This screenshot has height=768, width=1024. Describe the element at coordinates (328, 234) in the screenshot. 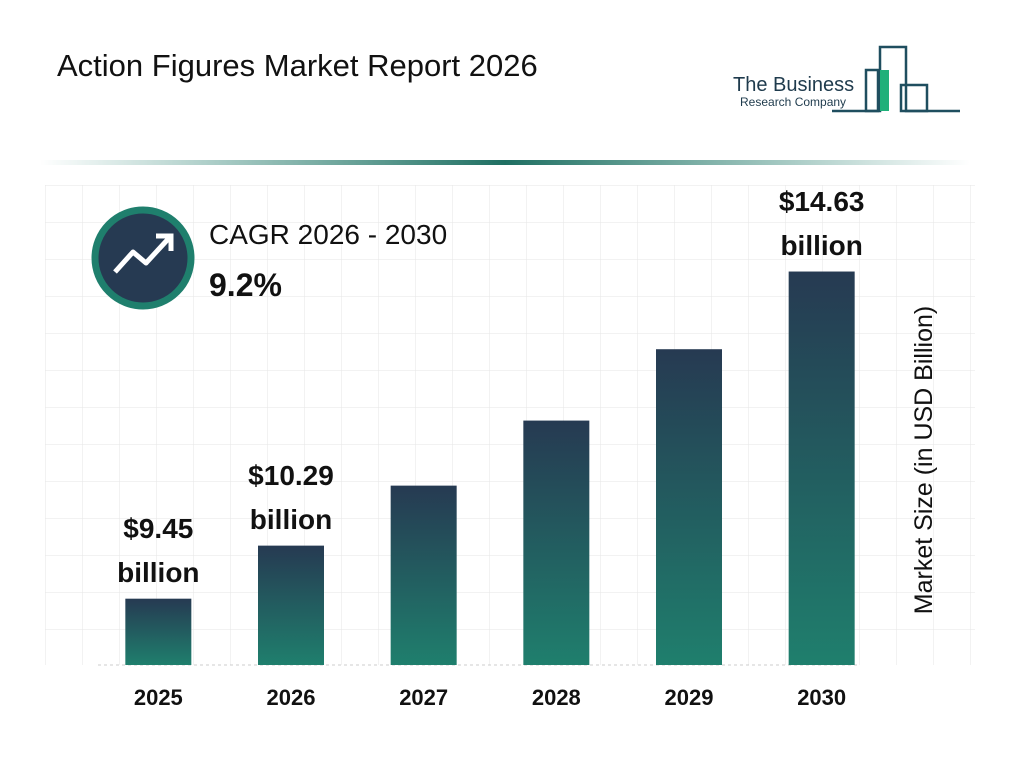

I see `cagr-label: CAGR 2026 - 2030` at that location.